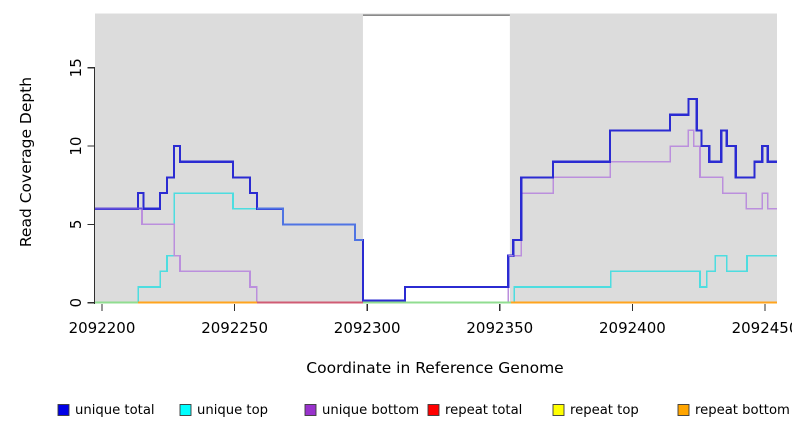  I want to click on legend-swatch-repeat-total, so click(433, 410).